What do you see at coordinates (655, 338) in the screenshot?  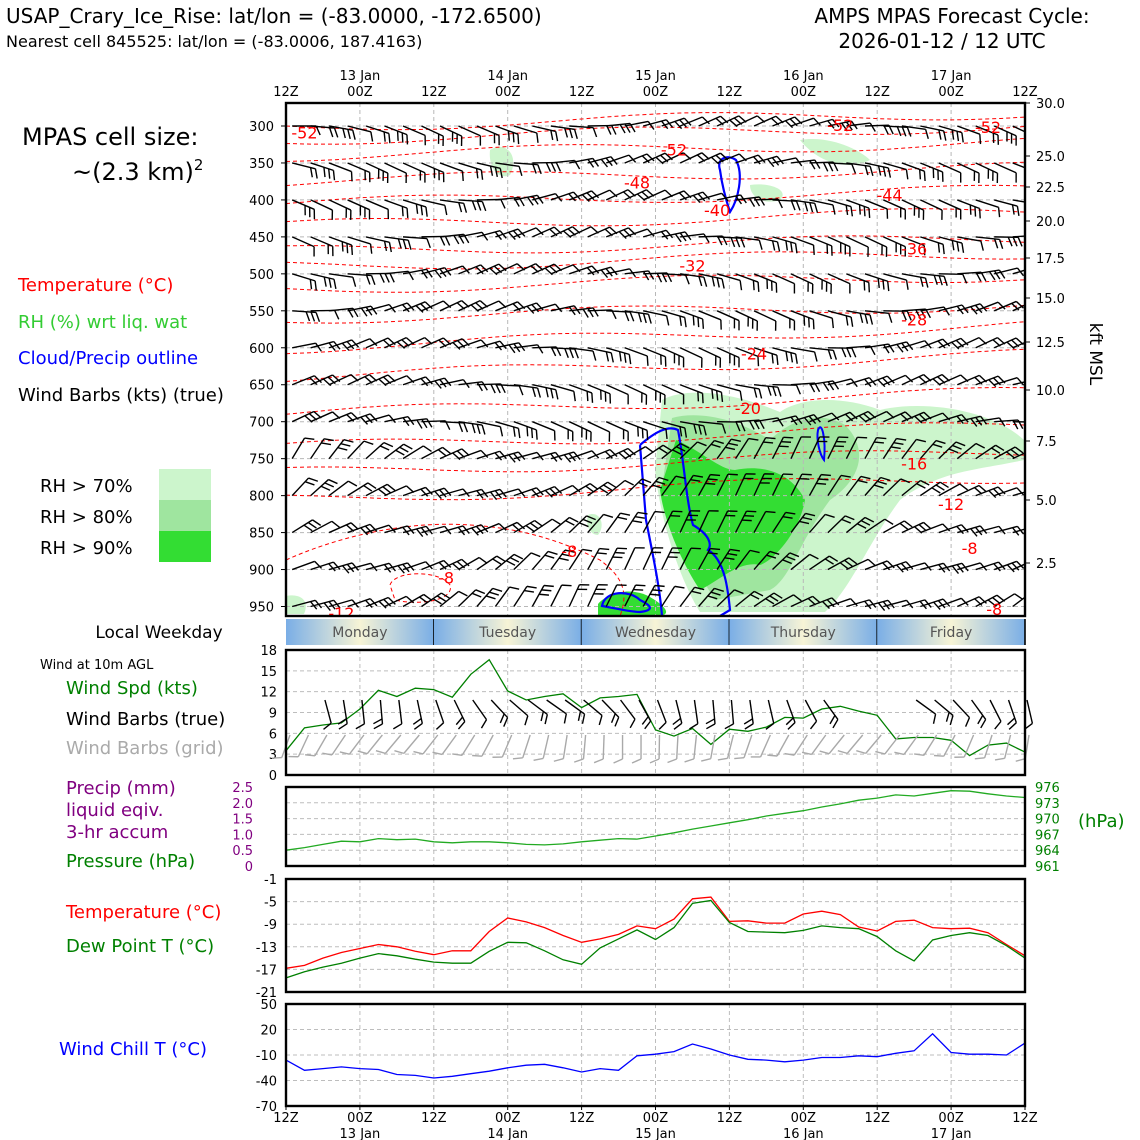 I see `isotherm-line` at bounding box center [655, 338].